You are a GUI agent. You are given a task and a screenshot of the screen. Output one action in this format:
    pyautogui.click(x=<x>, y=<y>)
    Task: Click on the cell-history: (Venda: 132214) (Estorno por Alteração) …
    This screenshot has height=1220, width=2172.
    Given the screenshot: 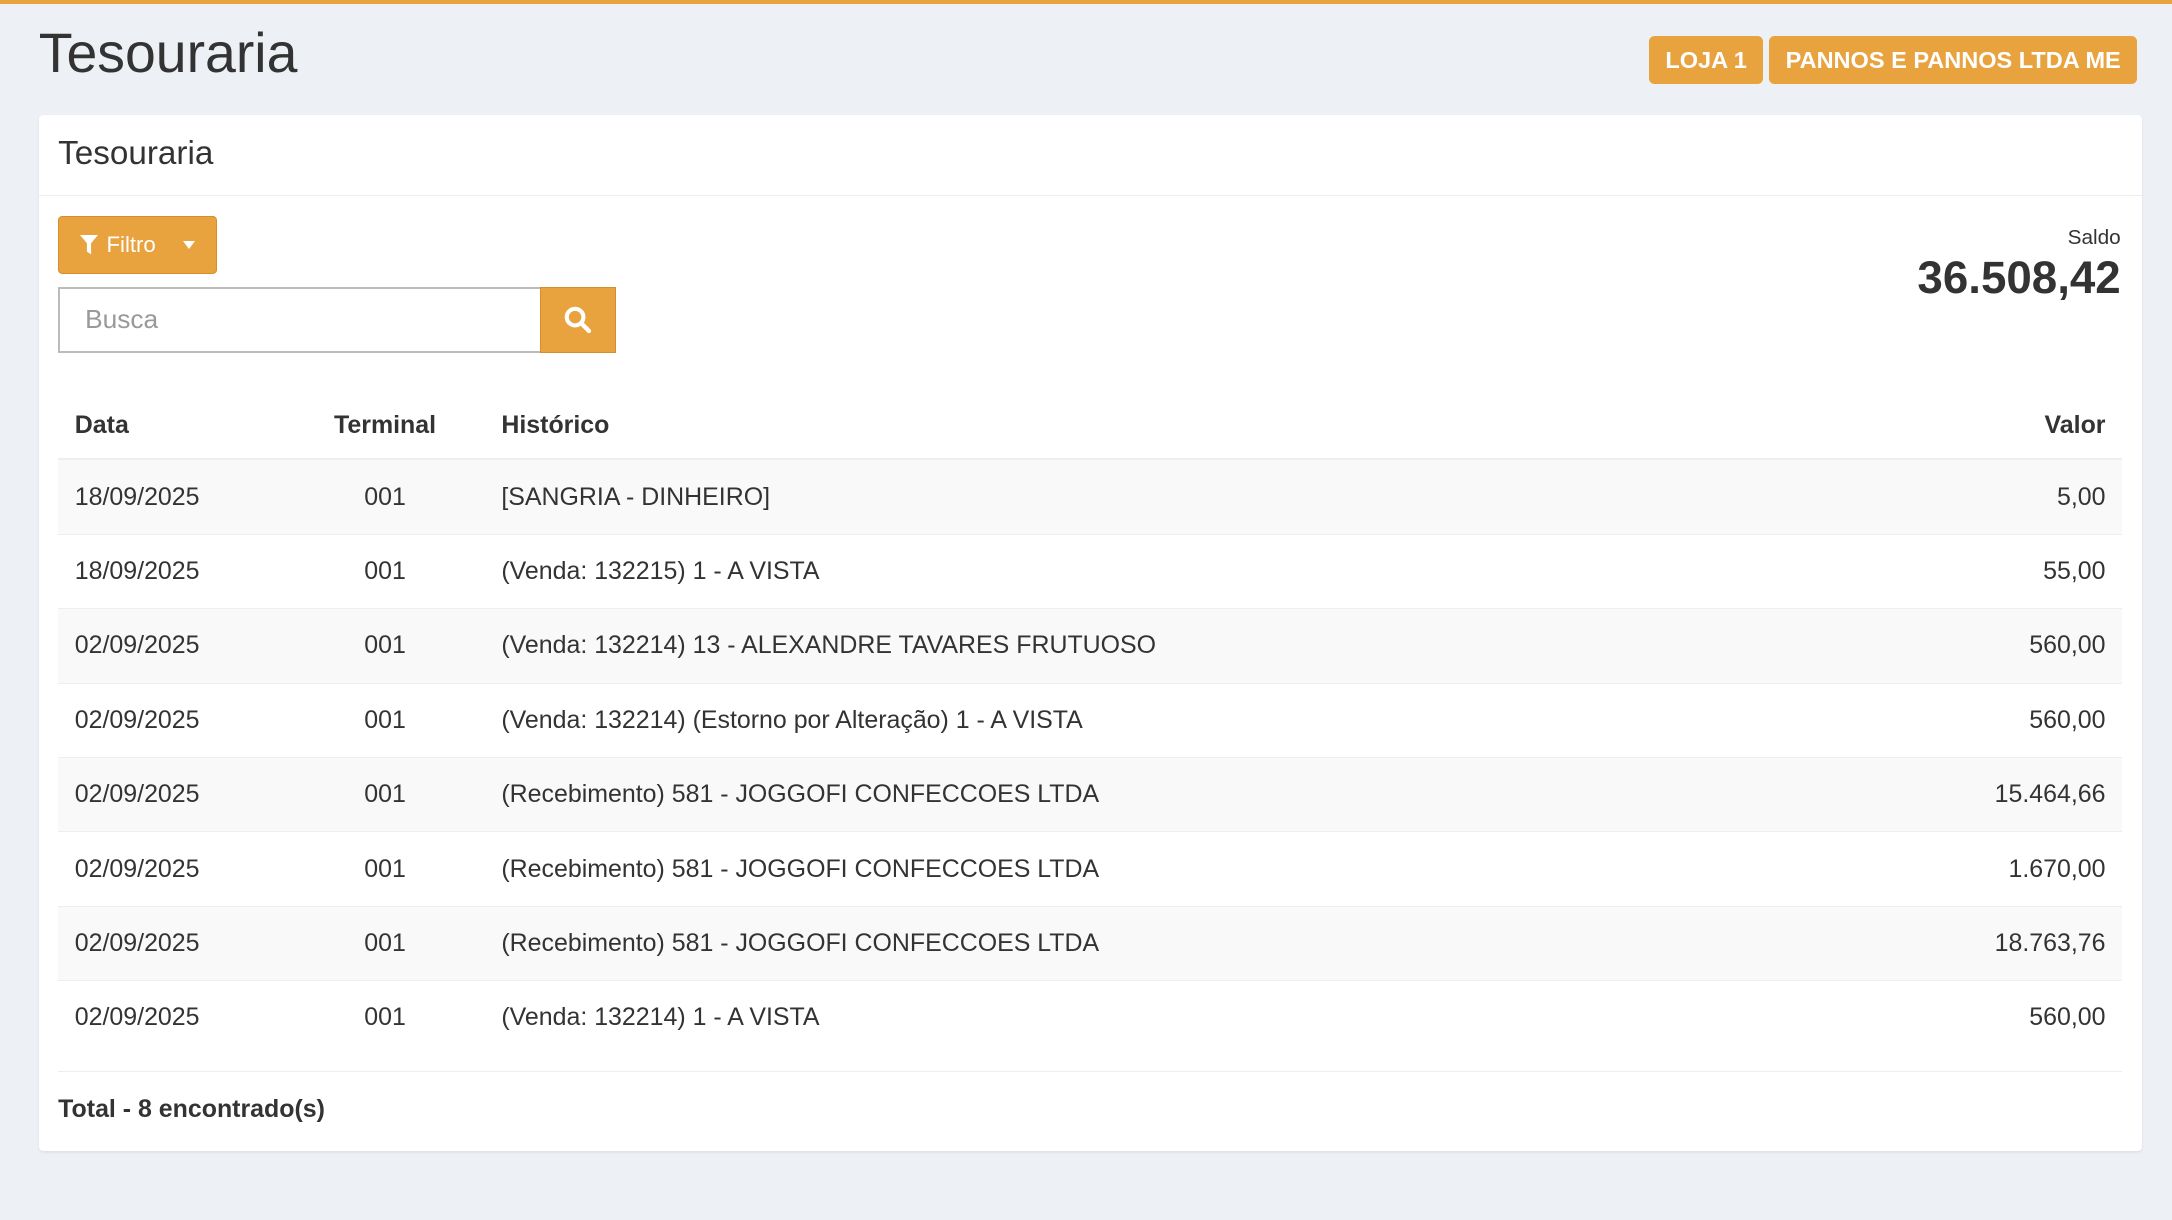 What is the action you would take?
    pyautogui.click(x=1161, y=720)
    